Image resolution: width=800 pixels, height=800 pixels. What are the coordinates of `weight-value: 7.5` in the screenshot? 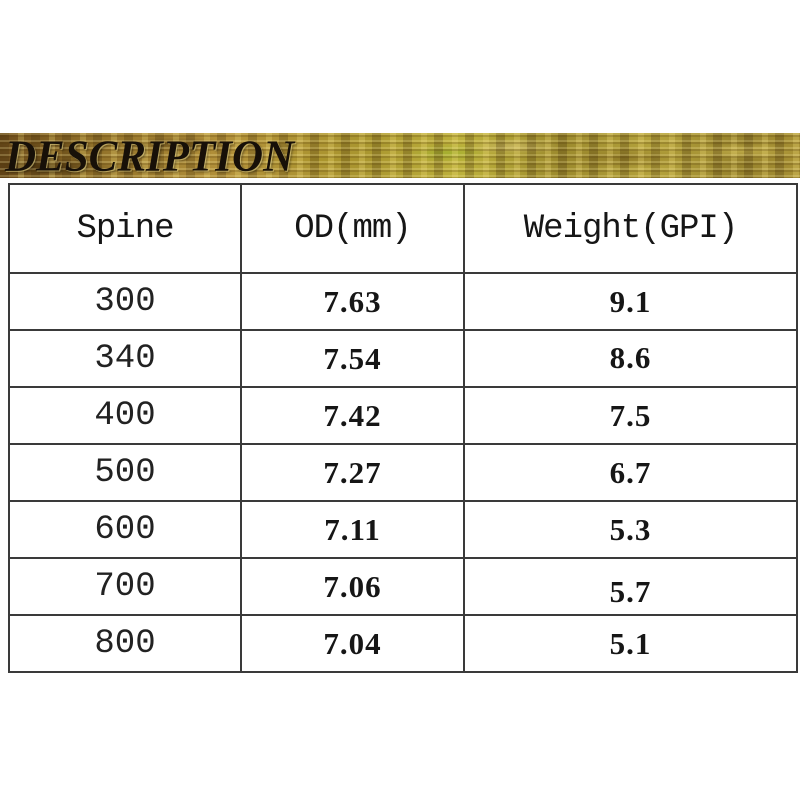 It's located at (630, 415).